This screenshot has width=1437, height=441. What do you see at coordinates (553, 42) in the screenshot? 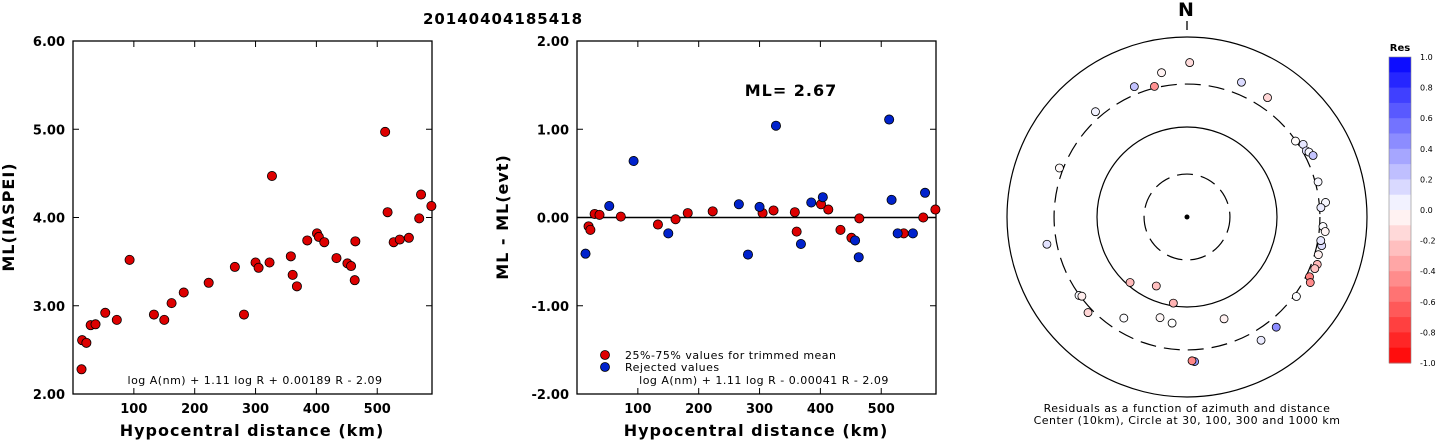
I see `y-tick-label: 2.00` at bounding box center [553, 42].